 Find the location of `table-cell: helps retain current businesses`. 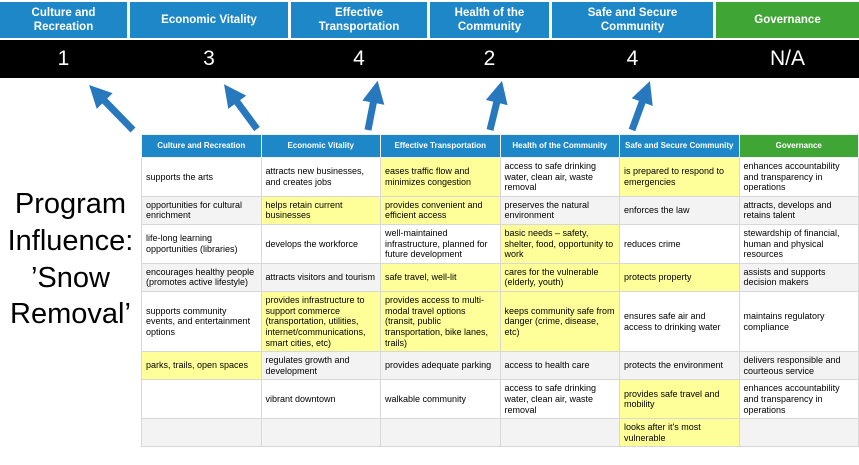

table-cell: helps retain current businesses is located at coordinates (320, 210).